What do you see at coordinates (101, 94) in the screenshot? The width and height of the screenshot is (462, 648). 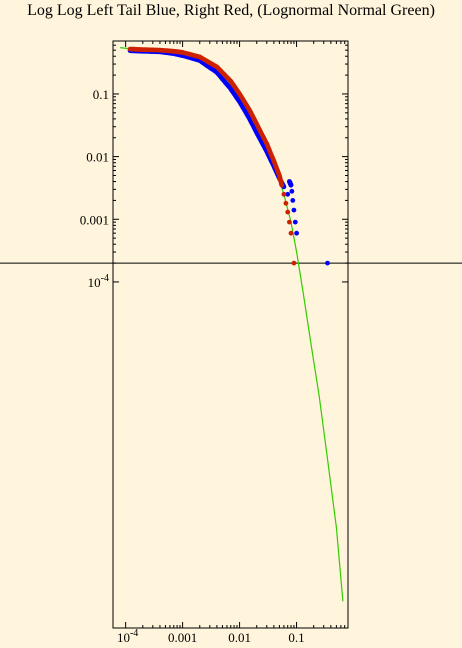 I see `y-tick-label: 0.1` at bounding box center [101, 94].